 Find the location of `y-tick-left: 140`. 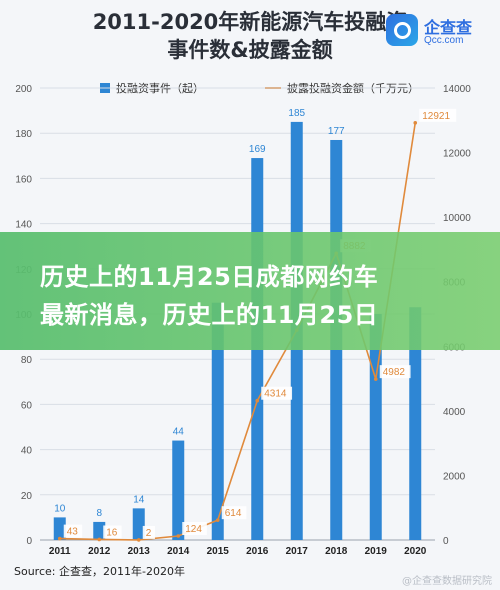

y-tick-left: 140 is located at coordinates (23, 225).